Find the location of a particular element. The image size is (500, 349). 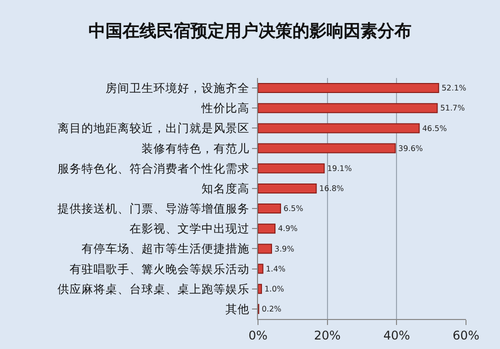

y-tick-label: 装修有特色，有范儿 is located at coordinates (196, 148).